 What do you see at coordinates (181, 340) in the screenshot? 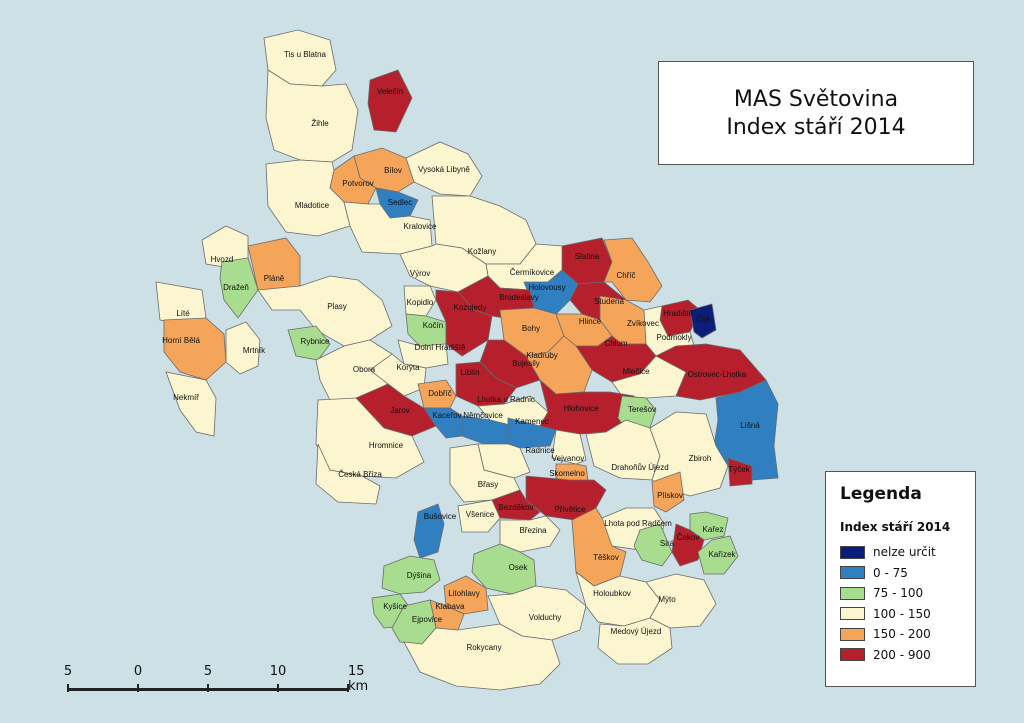
I see `municipality-label: Horní Bělá` at bounding box center [181, 340].